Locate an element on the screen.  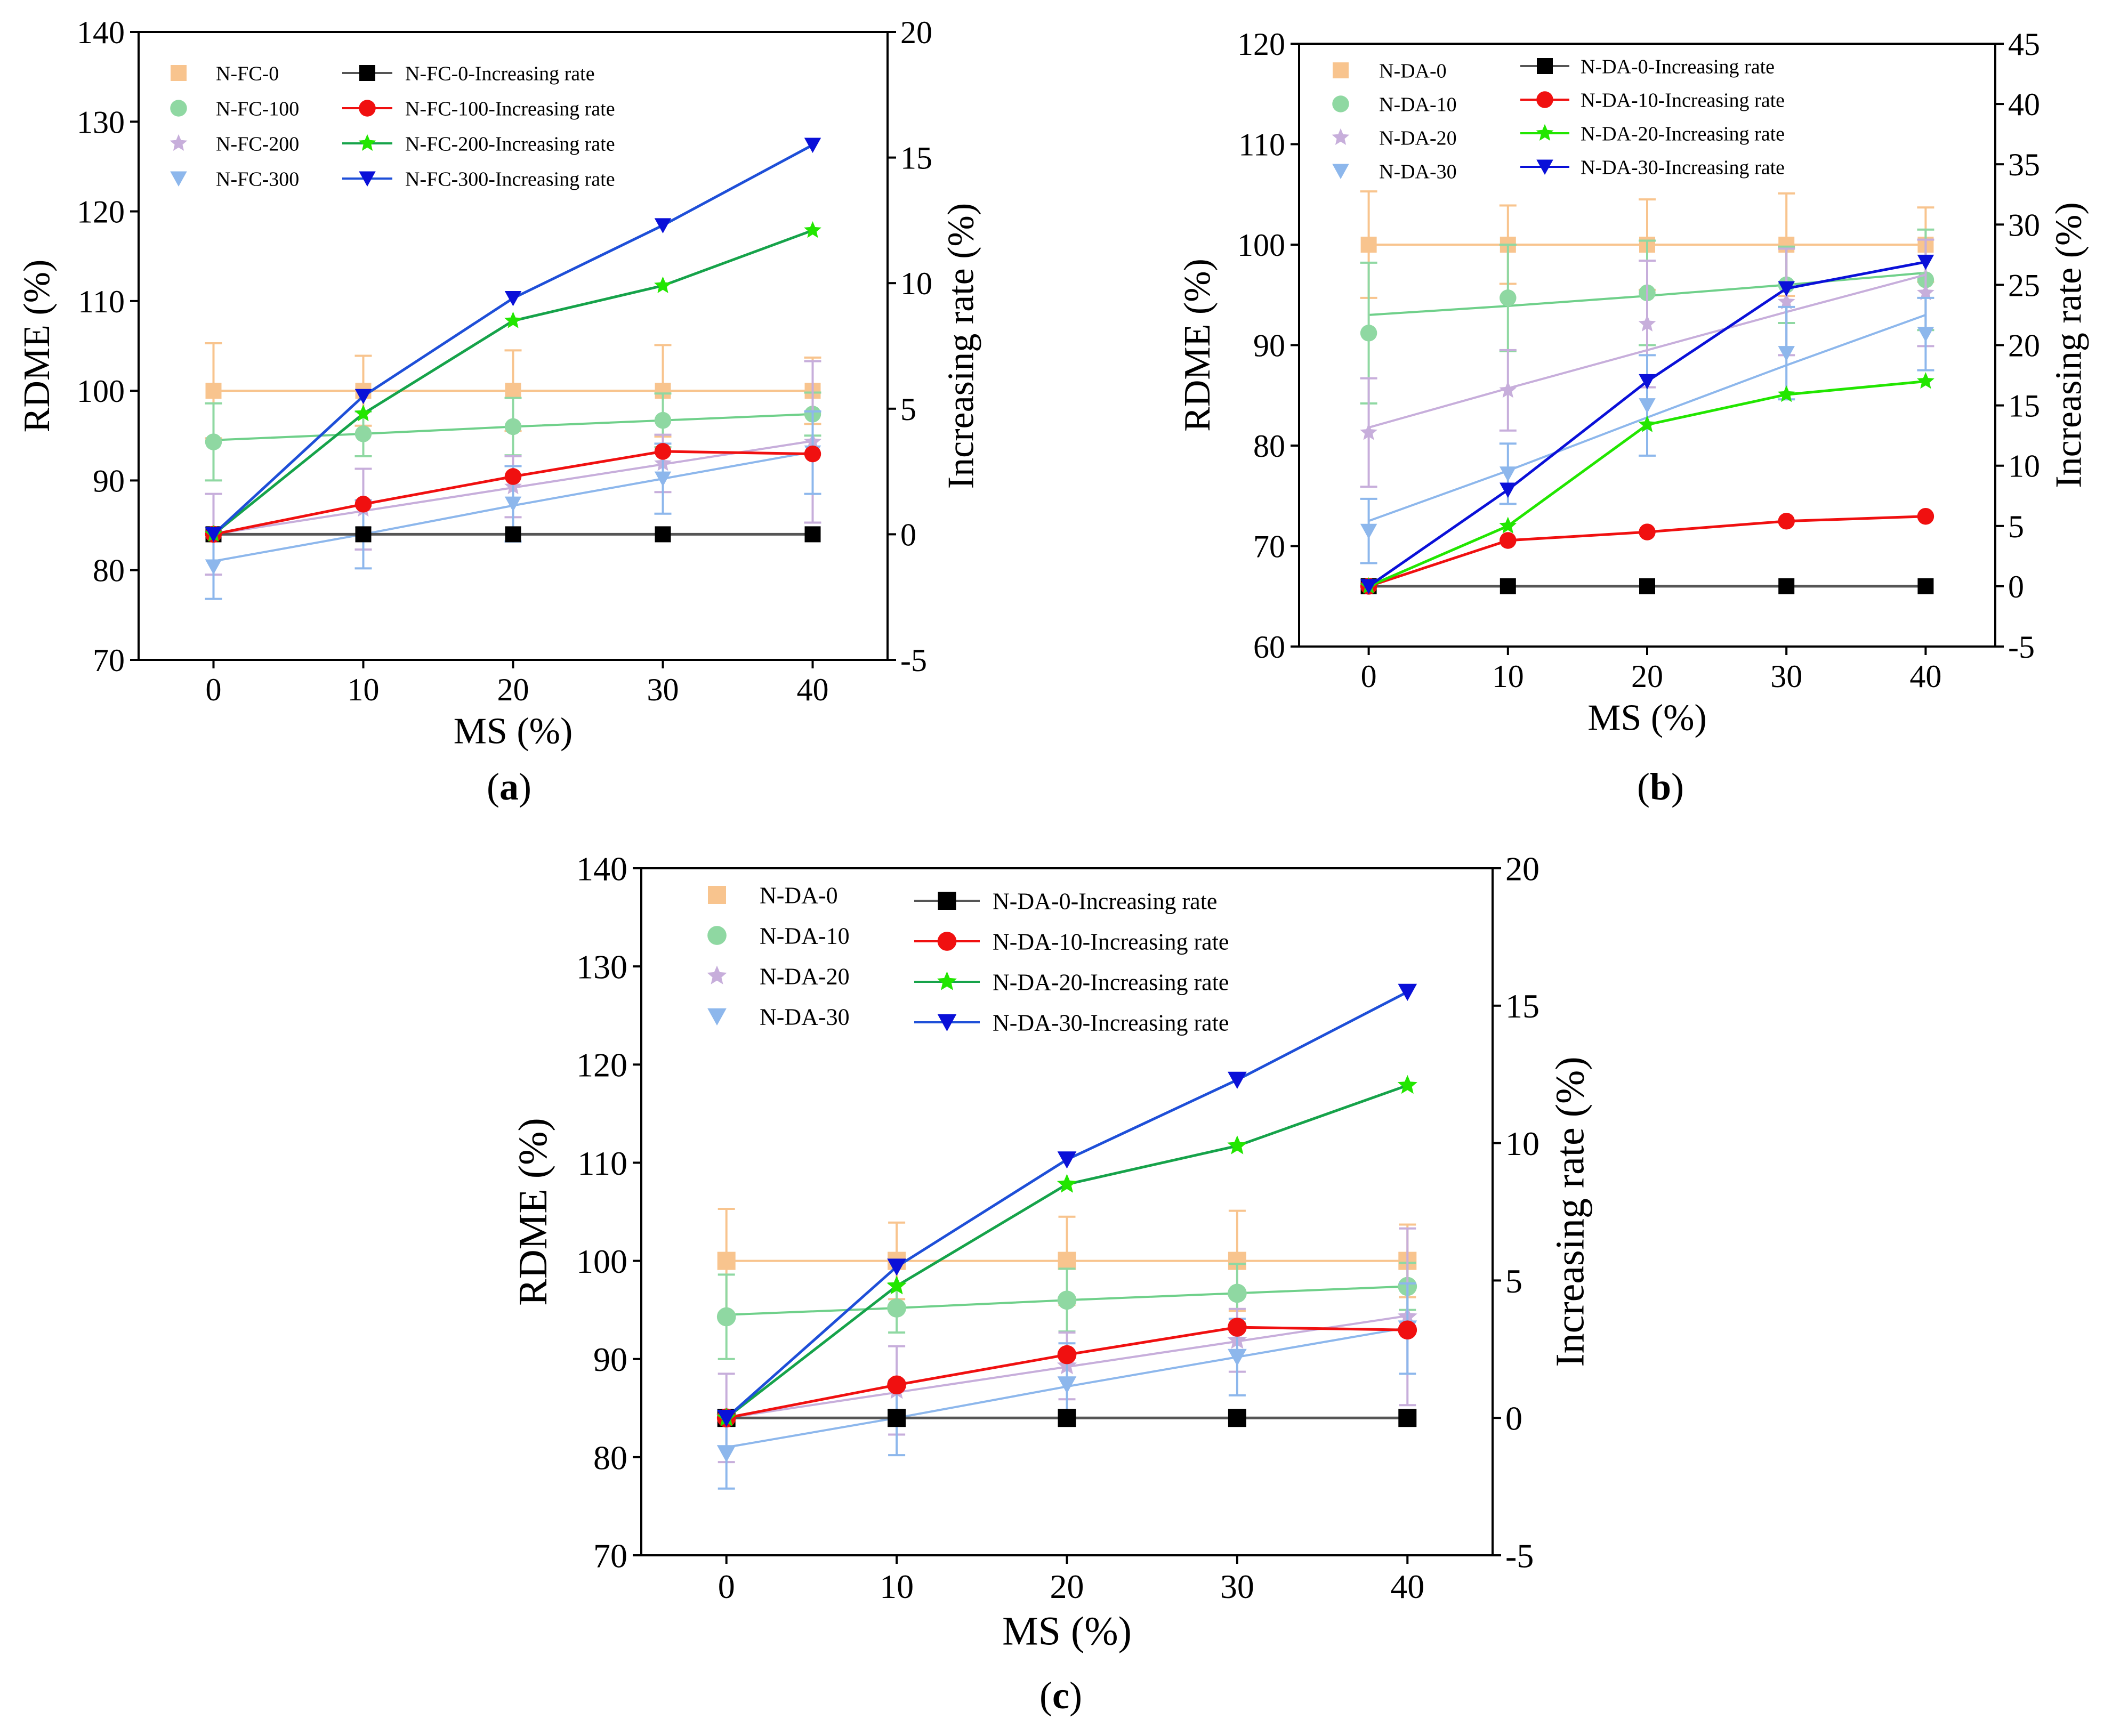
y2-tick-label: 30 is located at coordinates (2024, 225).